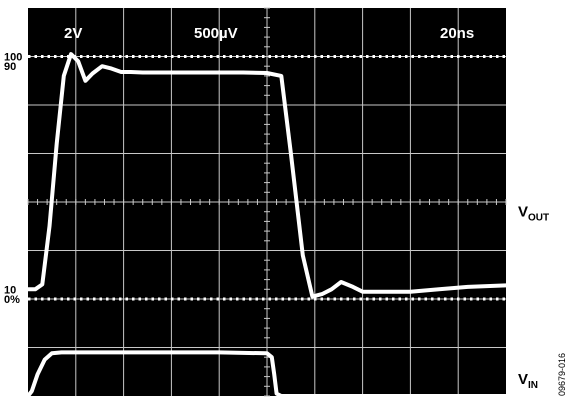 The height and width of the screenshot is (404, 576). Describe the element at coordinates (10, 290) in the screenshot. I see `level-label: 10` at that location.